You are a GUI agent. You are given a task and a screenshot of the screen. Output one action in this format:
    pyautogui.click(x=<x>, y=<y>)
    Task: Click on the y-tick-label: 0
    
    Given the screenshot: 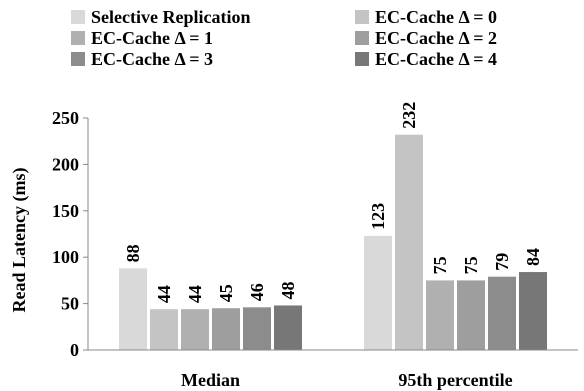 What is the action you would take?
    pyautogui.click(x=74, y=350)
    